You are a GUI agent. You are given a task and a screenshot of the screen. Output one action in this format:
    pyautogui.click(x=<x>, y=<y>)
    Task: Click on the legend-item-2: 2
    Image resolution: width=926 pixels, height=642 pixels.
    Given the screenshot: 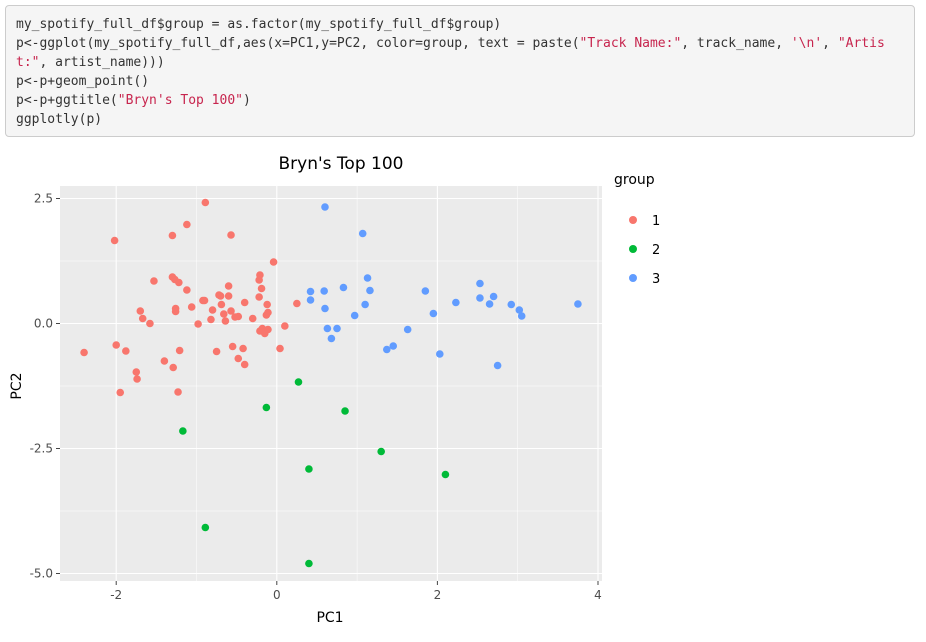 What is the action you would take?
    pyautogui.click(x=644, y=250)
    